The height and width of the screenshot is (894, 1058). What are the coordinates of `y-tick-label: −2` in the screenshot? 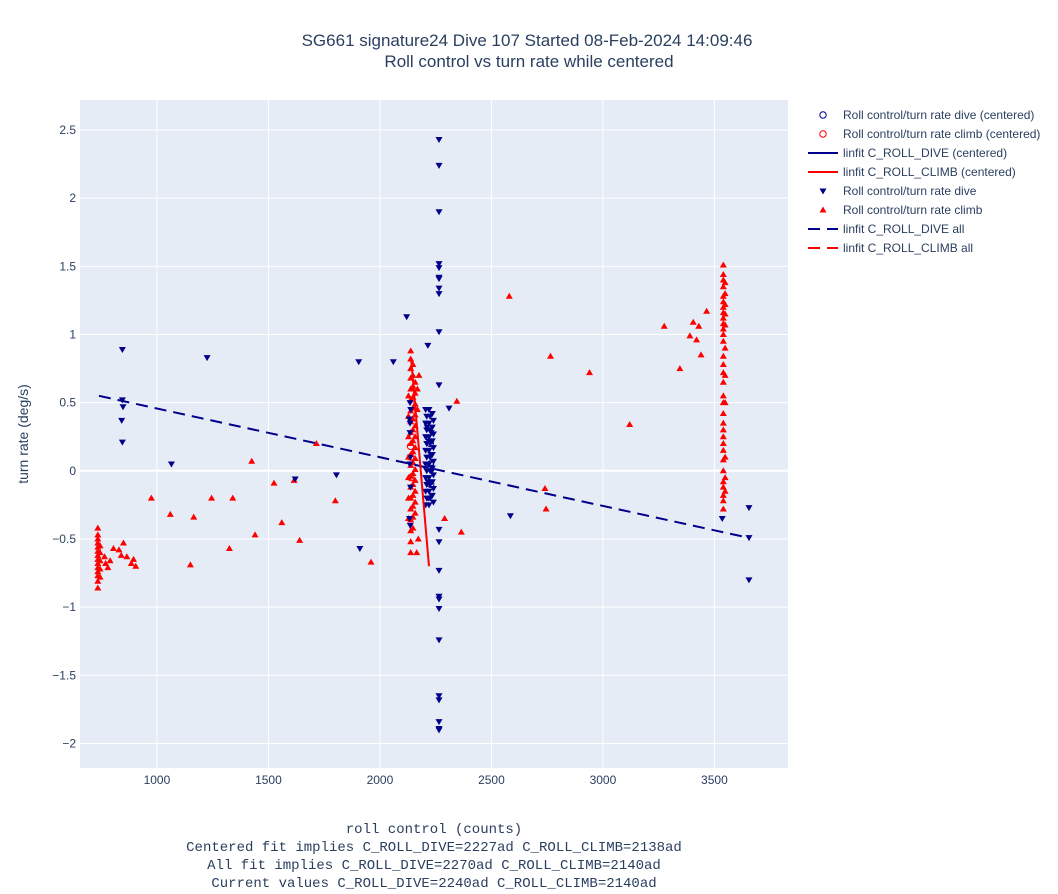 It's located at (69, 743).